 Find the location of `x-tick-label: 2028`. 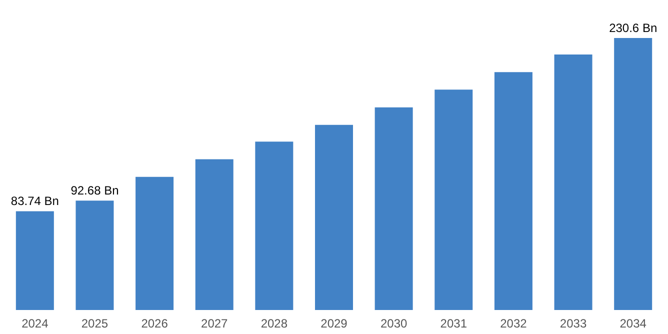

x-tick-label: 2028 is located at coordinates (274, 323).